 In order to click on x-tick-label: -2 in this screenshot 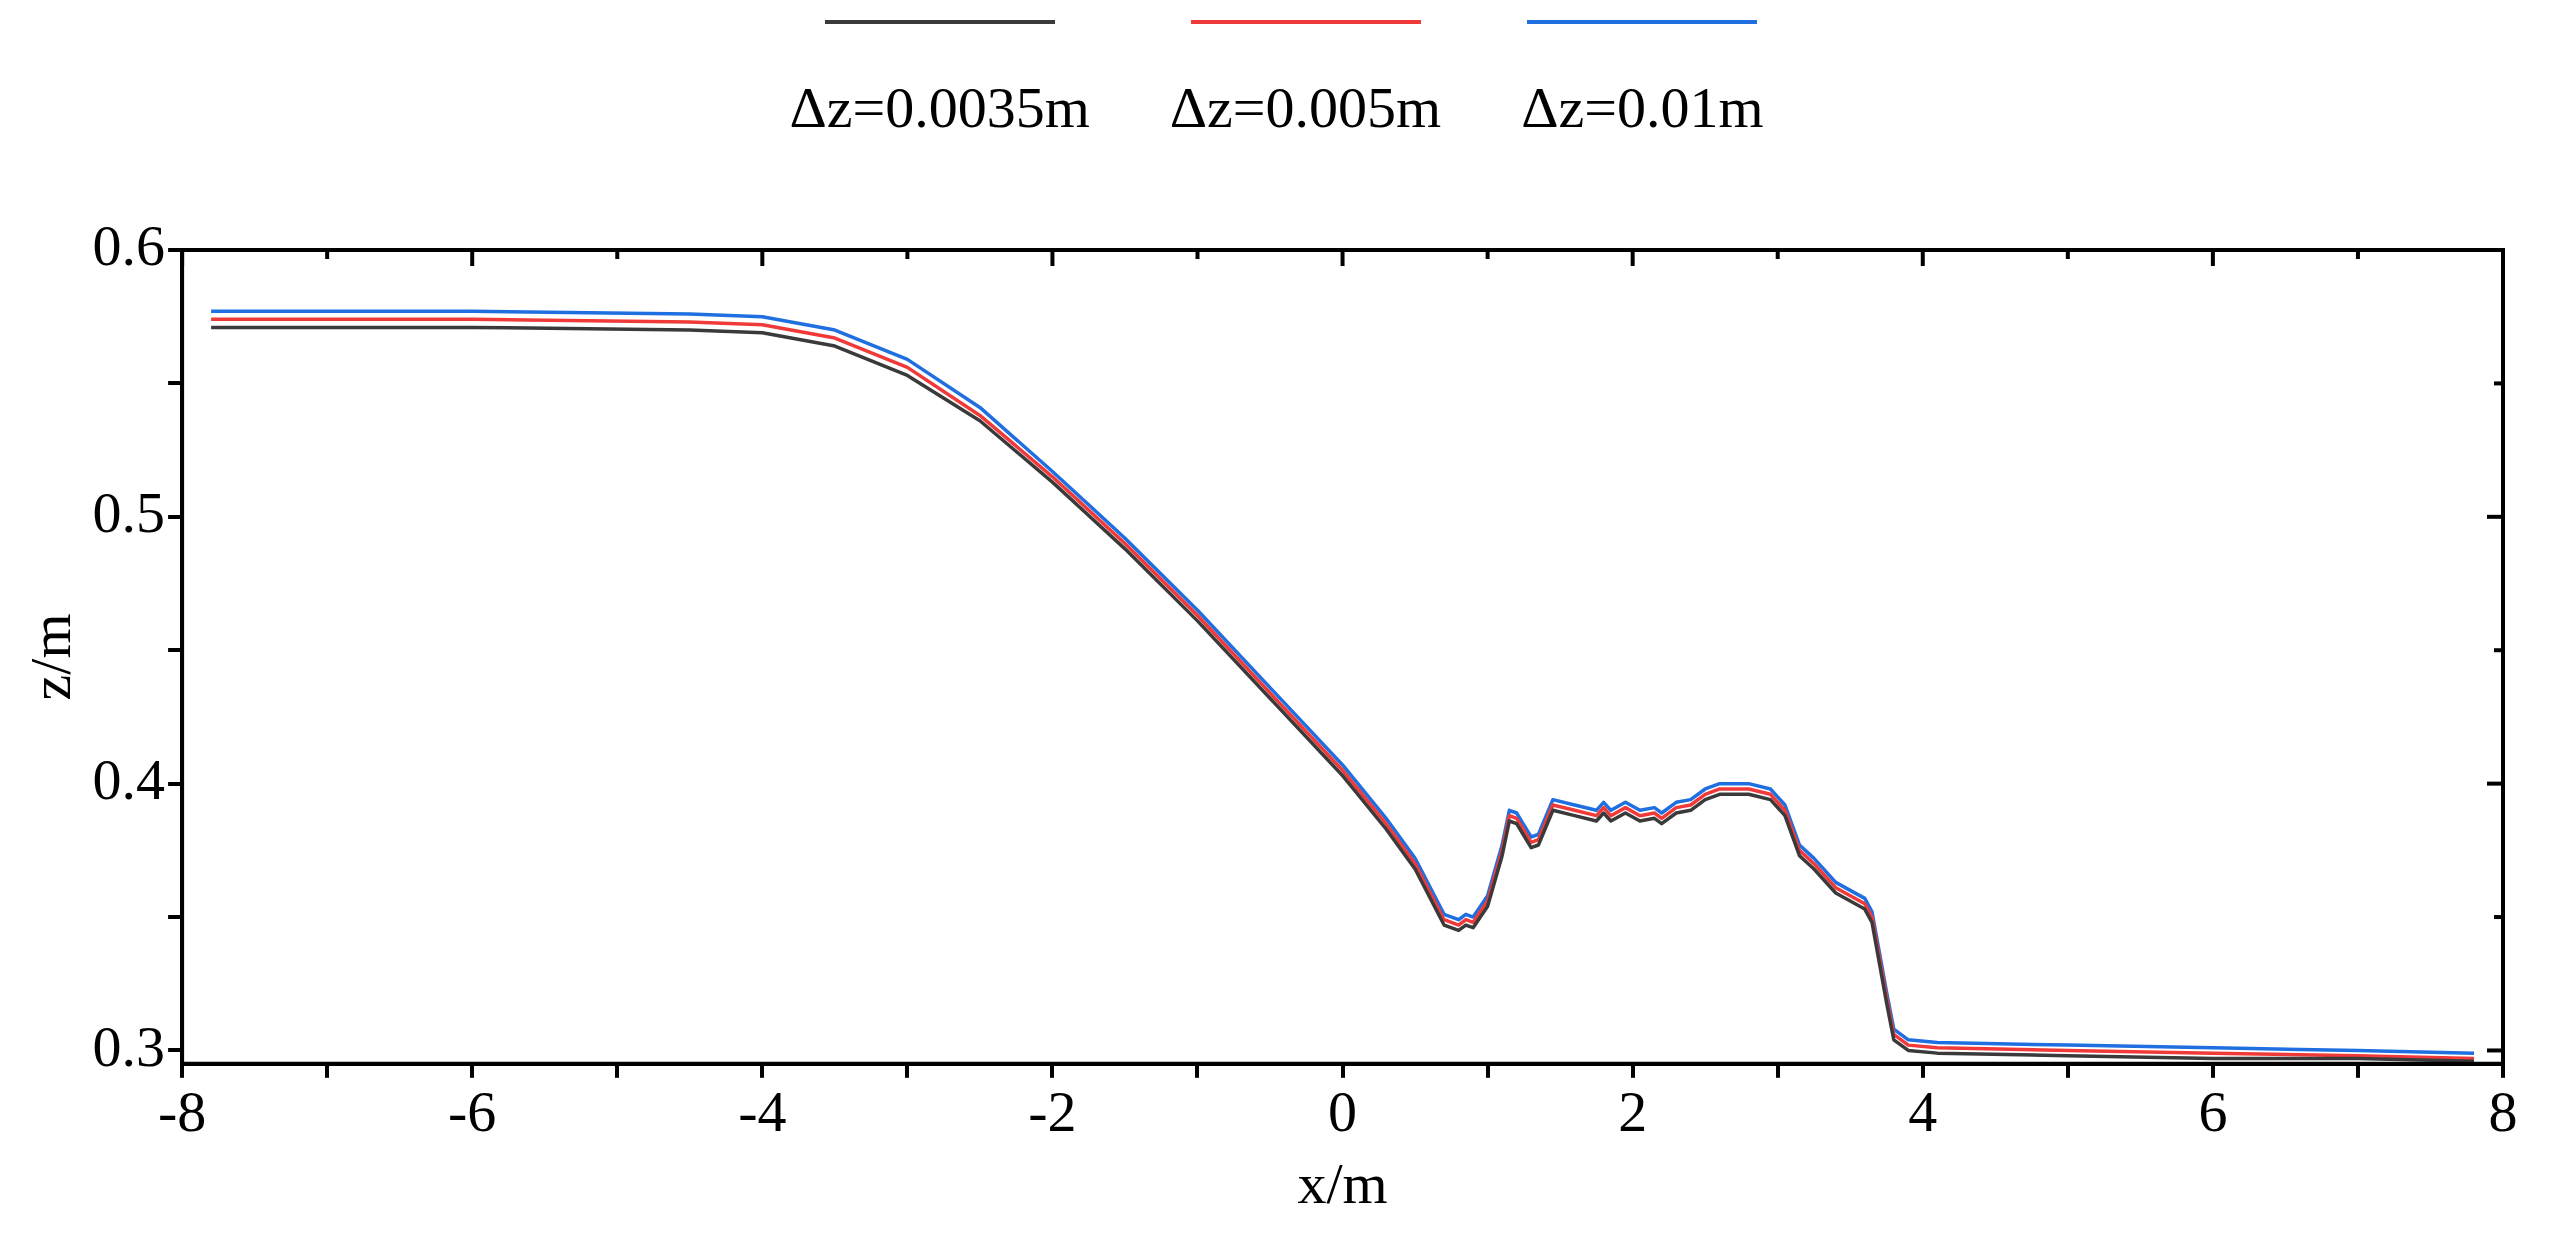, I will do `click(1052, 1111)`.